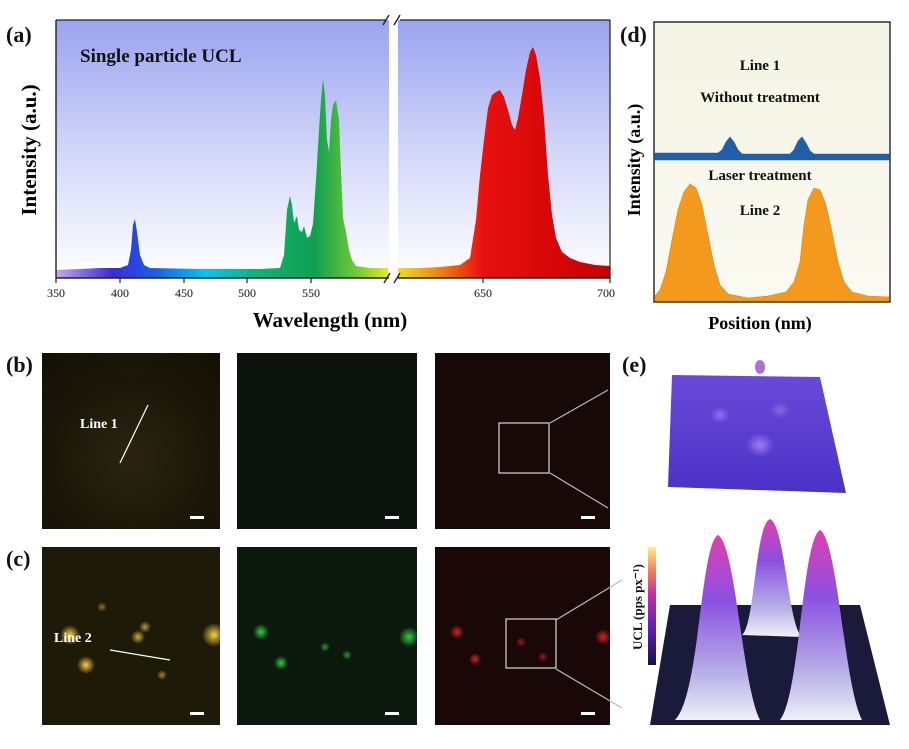  What do you see at coordinates (652, 606) in the screenshot?
I see `colorbar` at bounding box center [652, 606].